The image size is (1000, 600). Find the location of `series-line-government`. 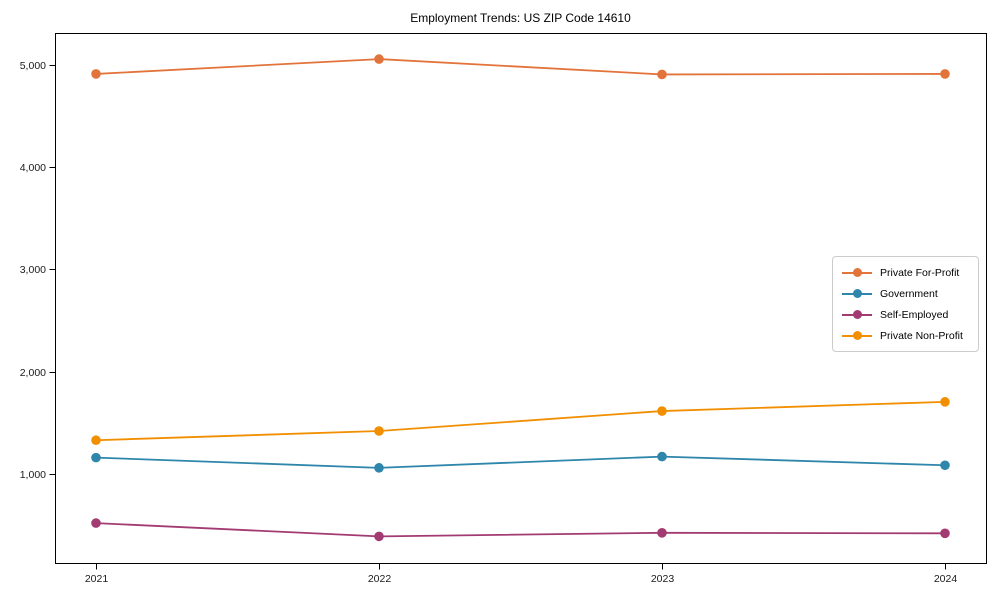

series-line-government is located at coordinates (520, 462).